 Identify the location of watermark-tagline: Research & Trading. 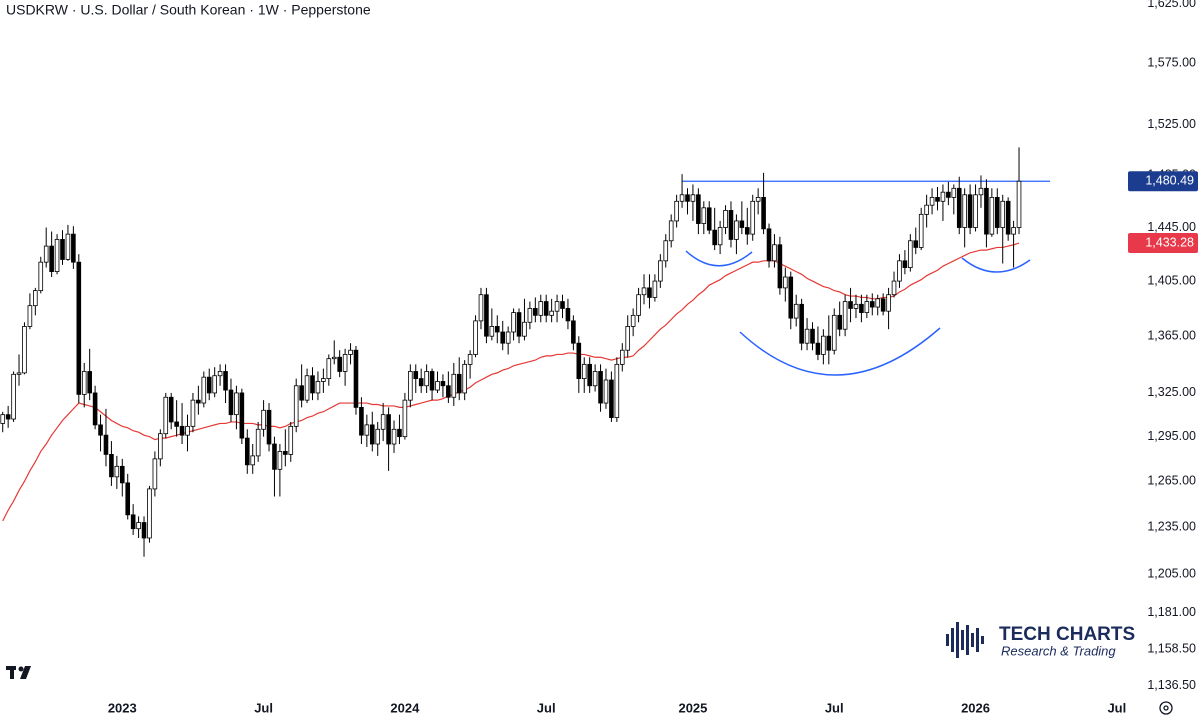
(1058, 650).